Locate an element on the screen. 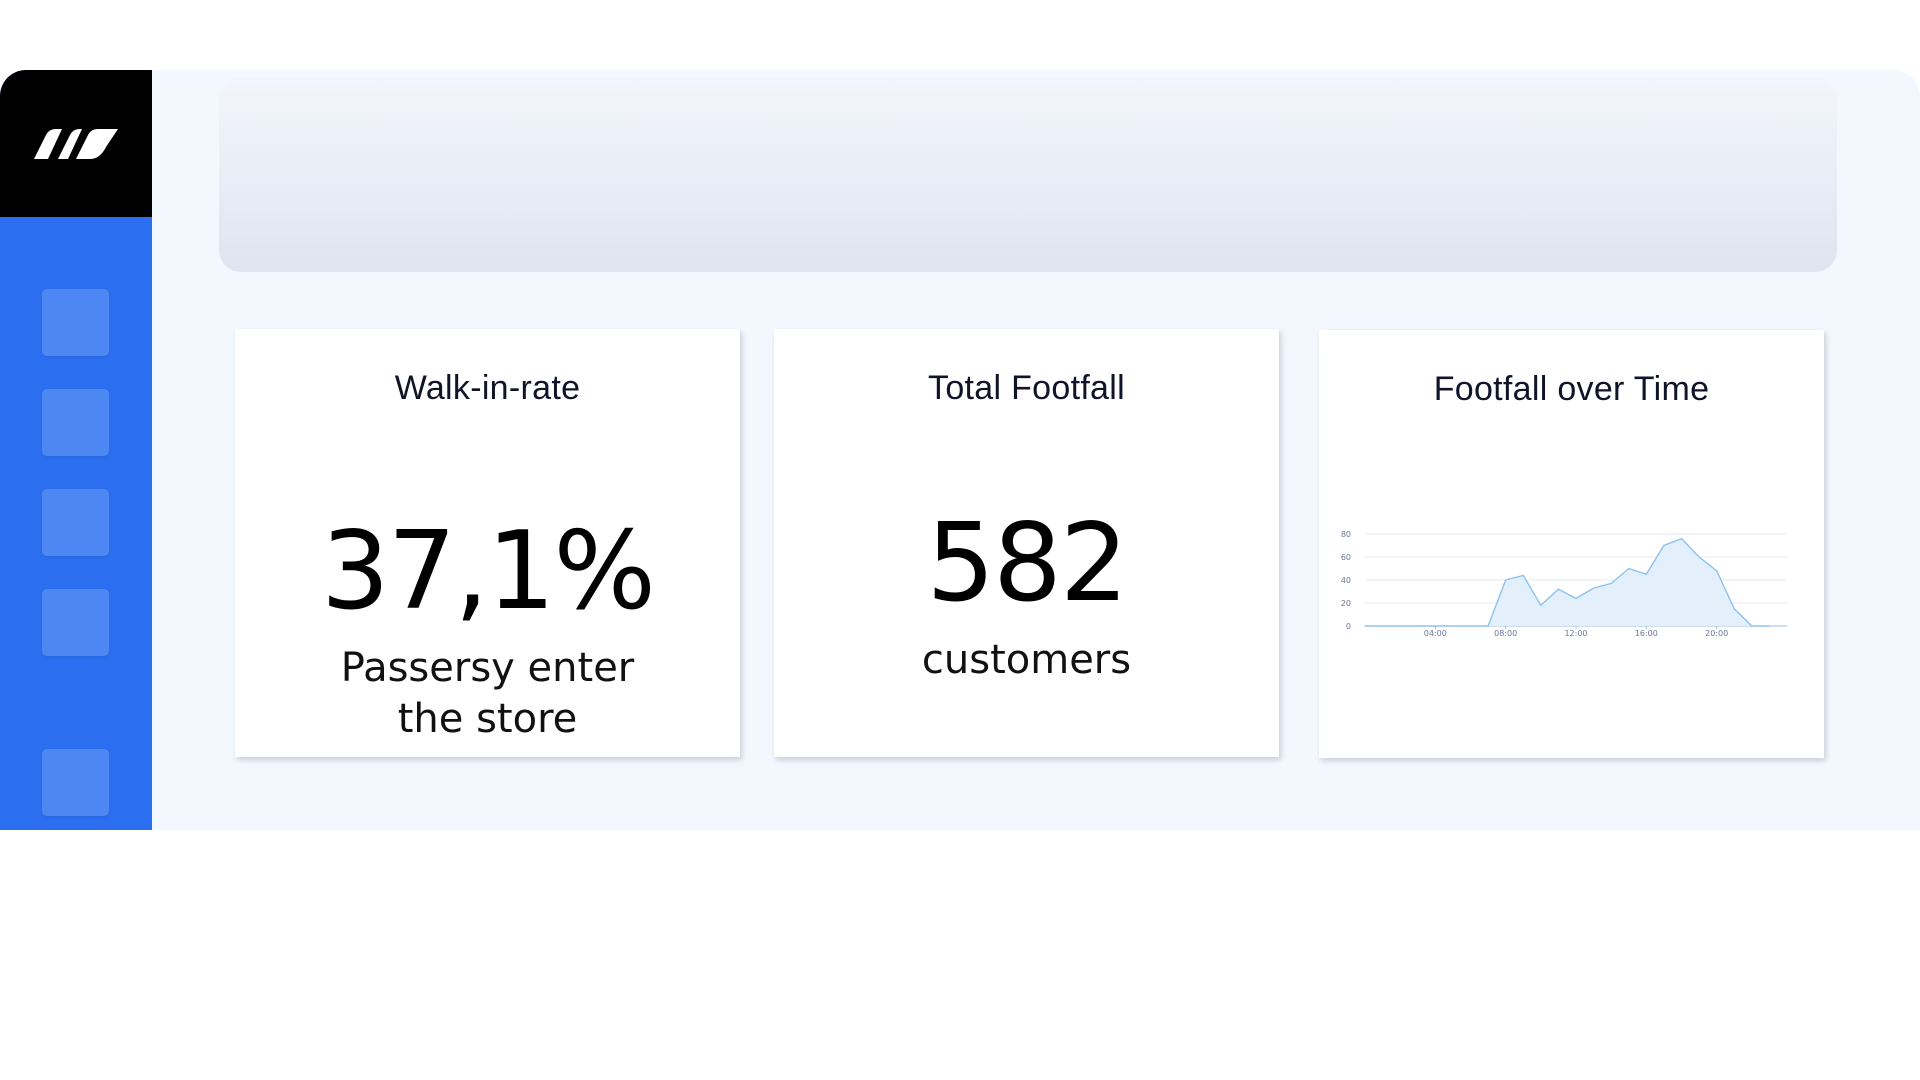 This screenshot has width=1920, height=1080. brand-logo-icon is located at coordinates (76, 144).